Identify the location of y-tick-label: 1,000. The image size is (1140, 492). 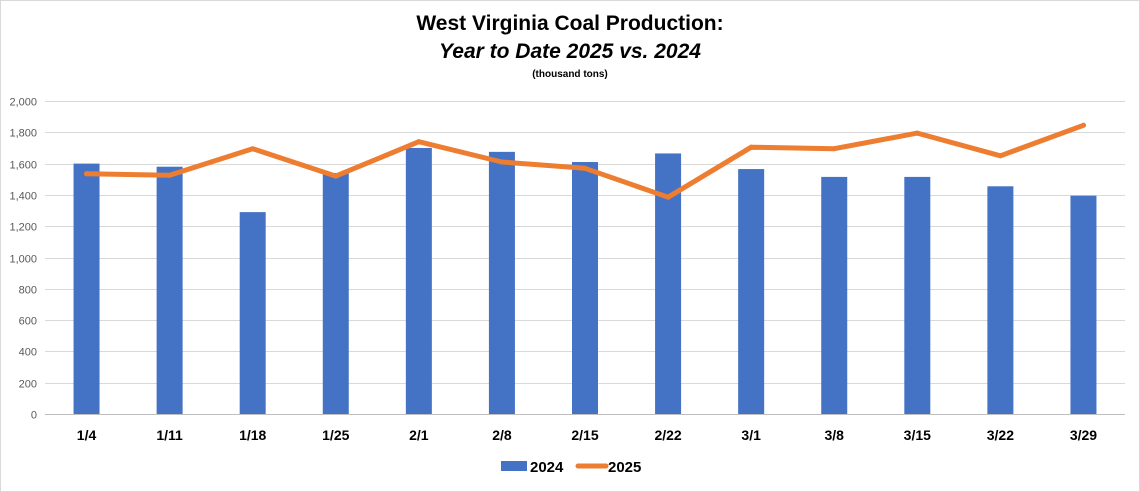
(23, 260).